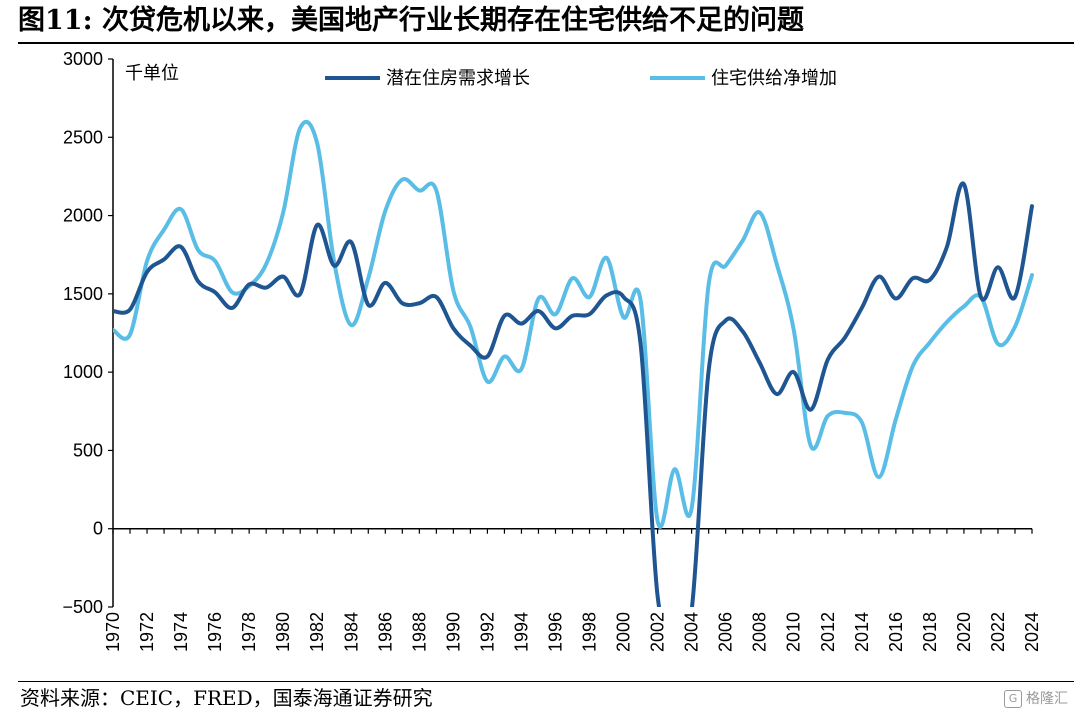 The width and height of the screenshot is (1080, 715). Describe the element at coordinates (83, 294) in the screenshot. I see `y-tick-label: 1500` at that location.